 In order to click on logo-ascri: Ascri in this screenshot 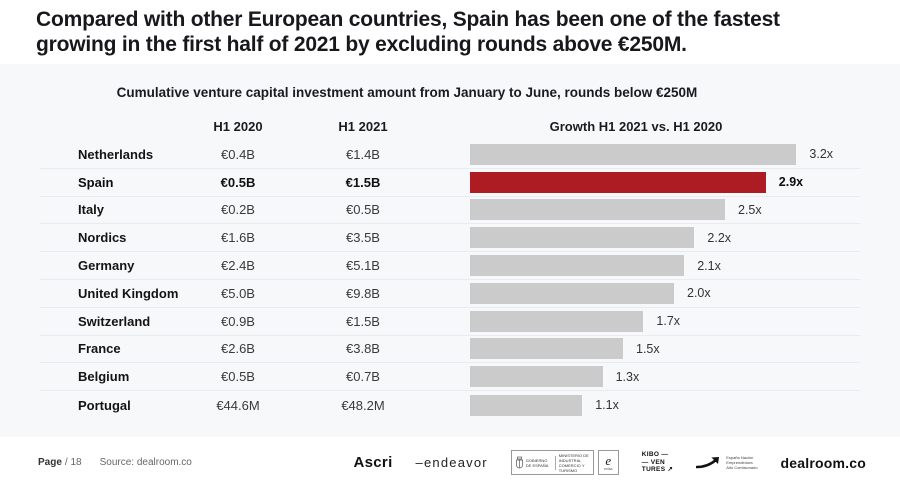, I will do `click(373, 462)`.